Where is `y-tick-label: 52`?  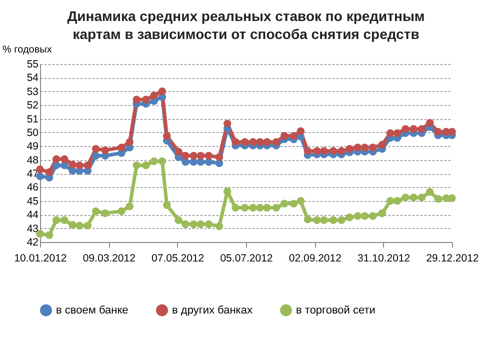
y-tick-label: 52 is located at coordinates (32, 106).